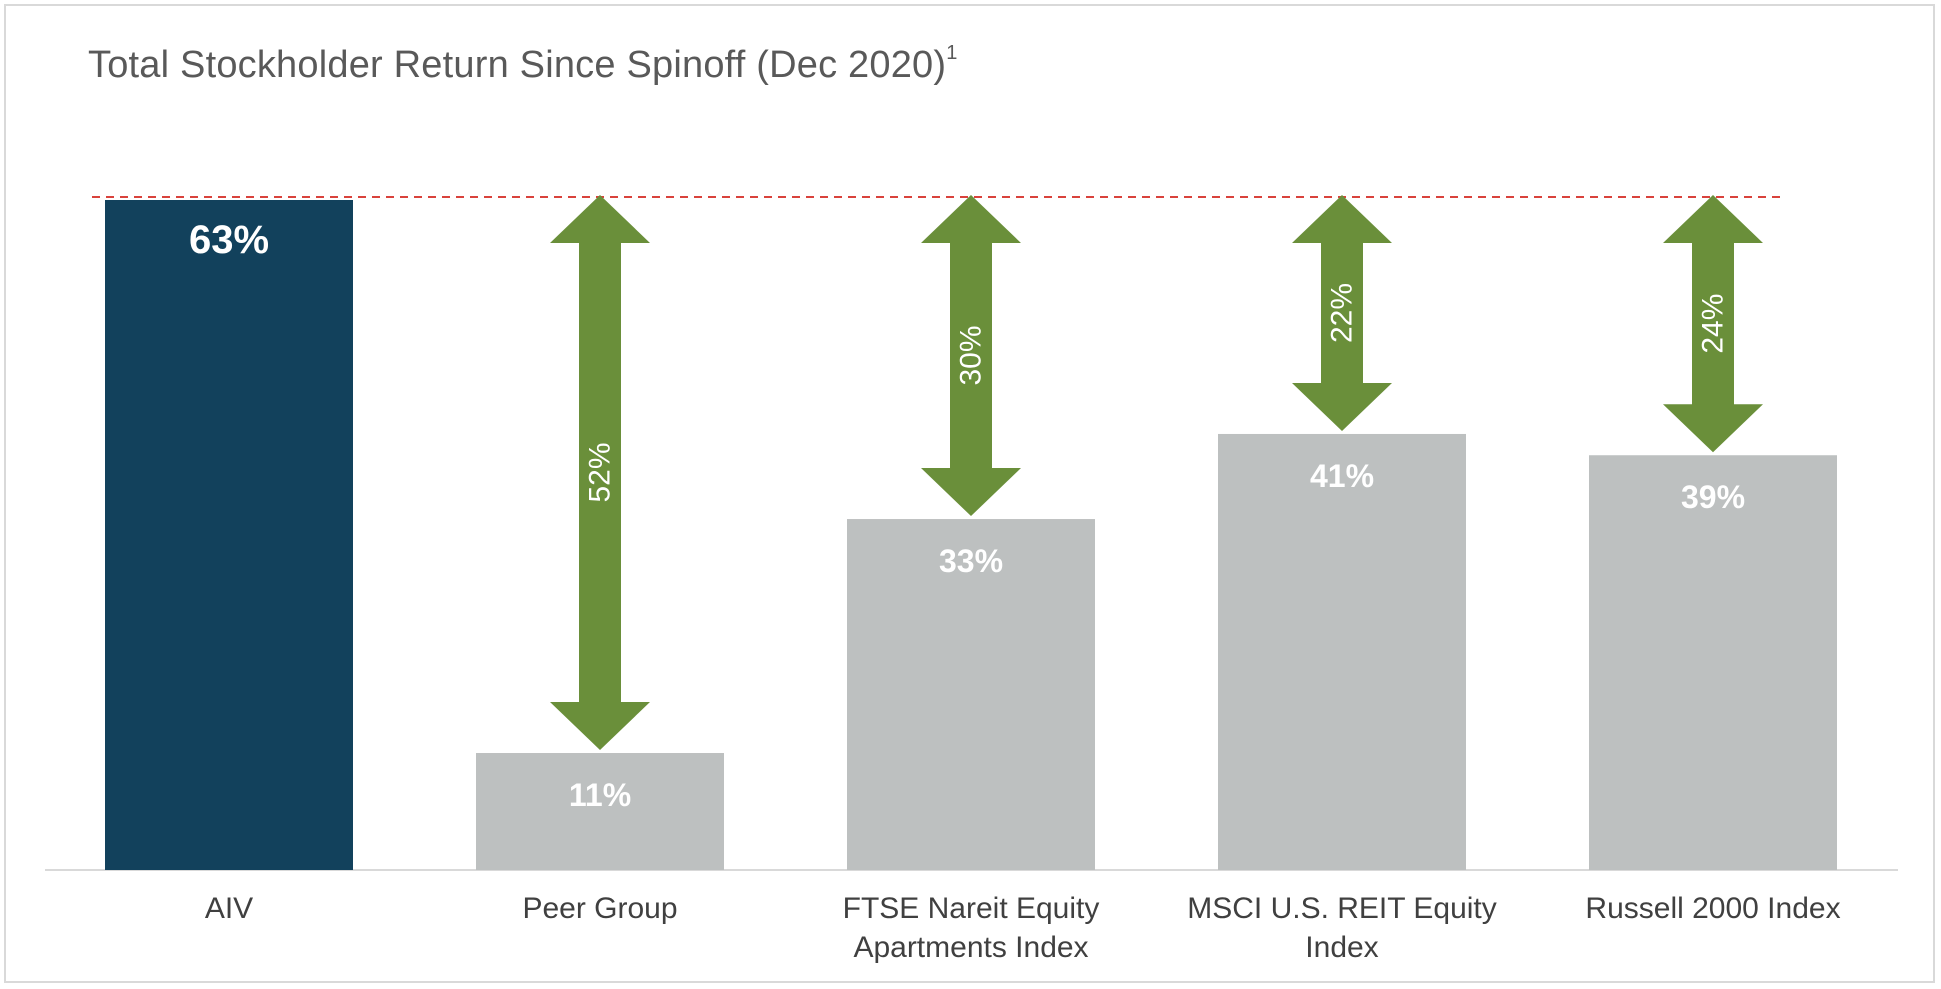  What do you see at coordinates (599, 908) in the screenshot?
I see `category-label-1-0: Peer Group` at bounding box center [599, 908].